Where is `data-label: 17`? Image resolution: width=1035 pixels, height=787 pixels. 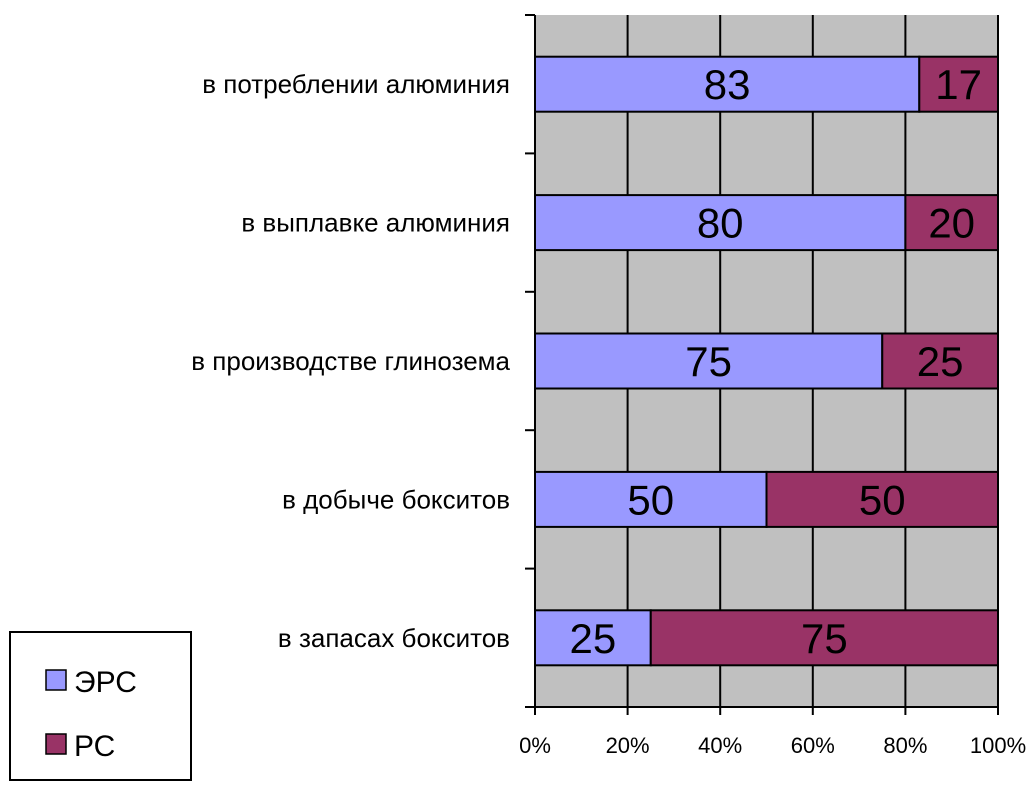
data-label: 17 is located at coordinates (958, 84).